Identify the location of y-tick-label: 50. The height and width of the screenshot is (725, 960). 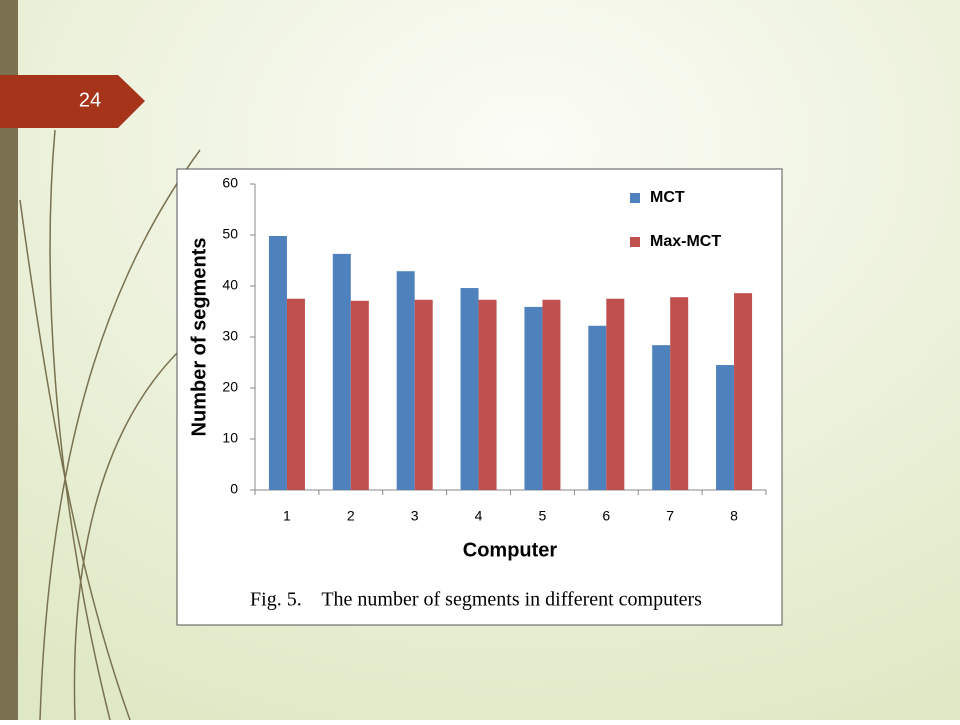
(230, 234).